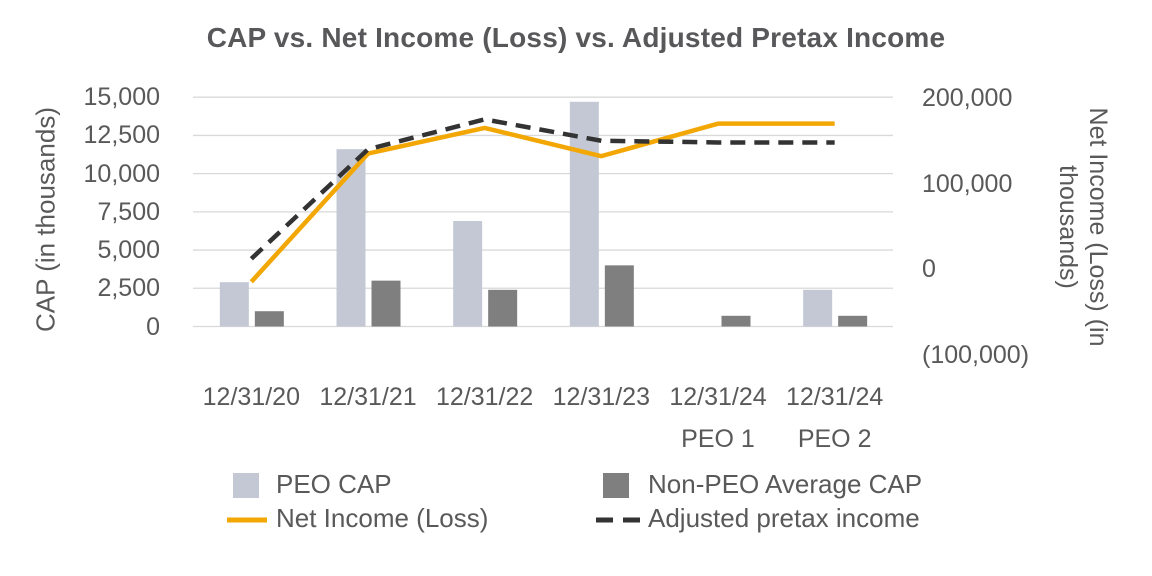 This screenshot has width=1152, height=576. Describe the element at coordinates (382, 518) in the screenshot. I see `legend-label-net-income-loss: Net Income (Loss)` at that location.